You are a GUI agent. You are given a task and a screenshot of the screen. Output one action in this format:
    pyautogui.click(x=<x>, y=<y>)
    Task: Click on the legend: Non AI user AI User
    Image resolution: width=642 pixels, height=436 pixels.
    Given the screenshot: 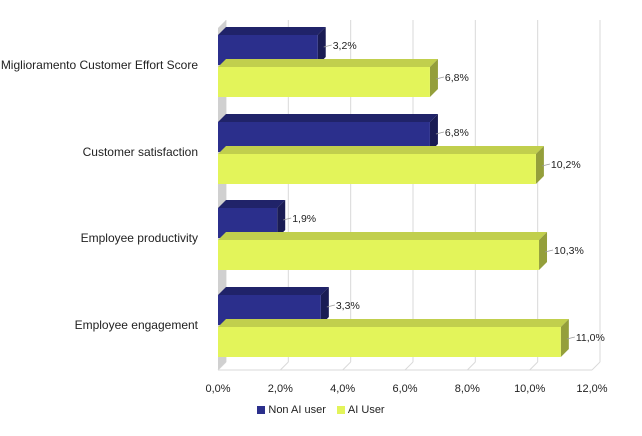 What is the action you would take?
    pyautogui.click(x=321, y=410)
    